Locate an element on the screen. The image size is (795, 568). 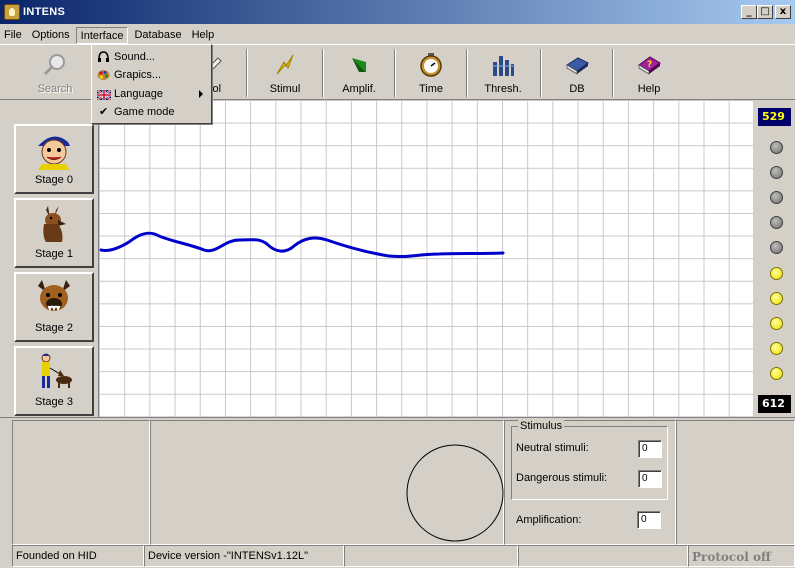
toolbar: Search ocol Stimul Amplif. is located at coordinates (397, 72).